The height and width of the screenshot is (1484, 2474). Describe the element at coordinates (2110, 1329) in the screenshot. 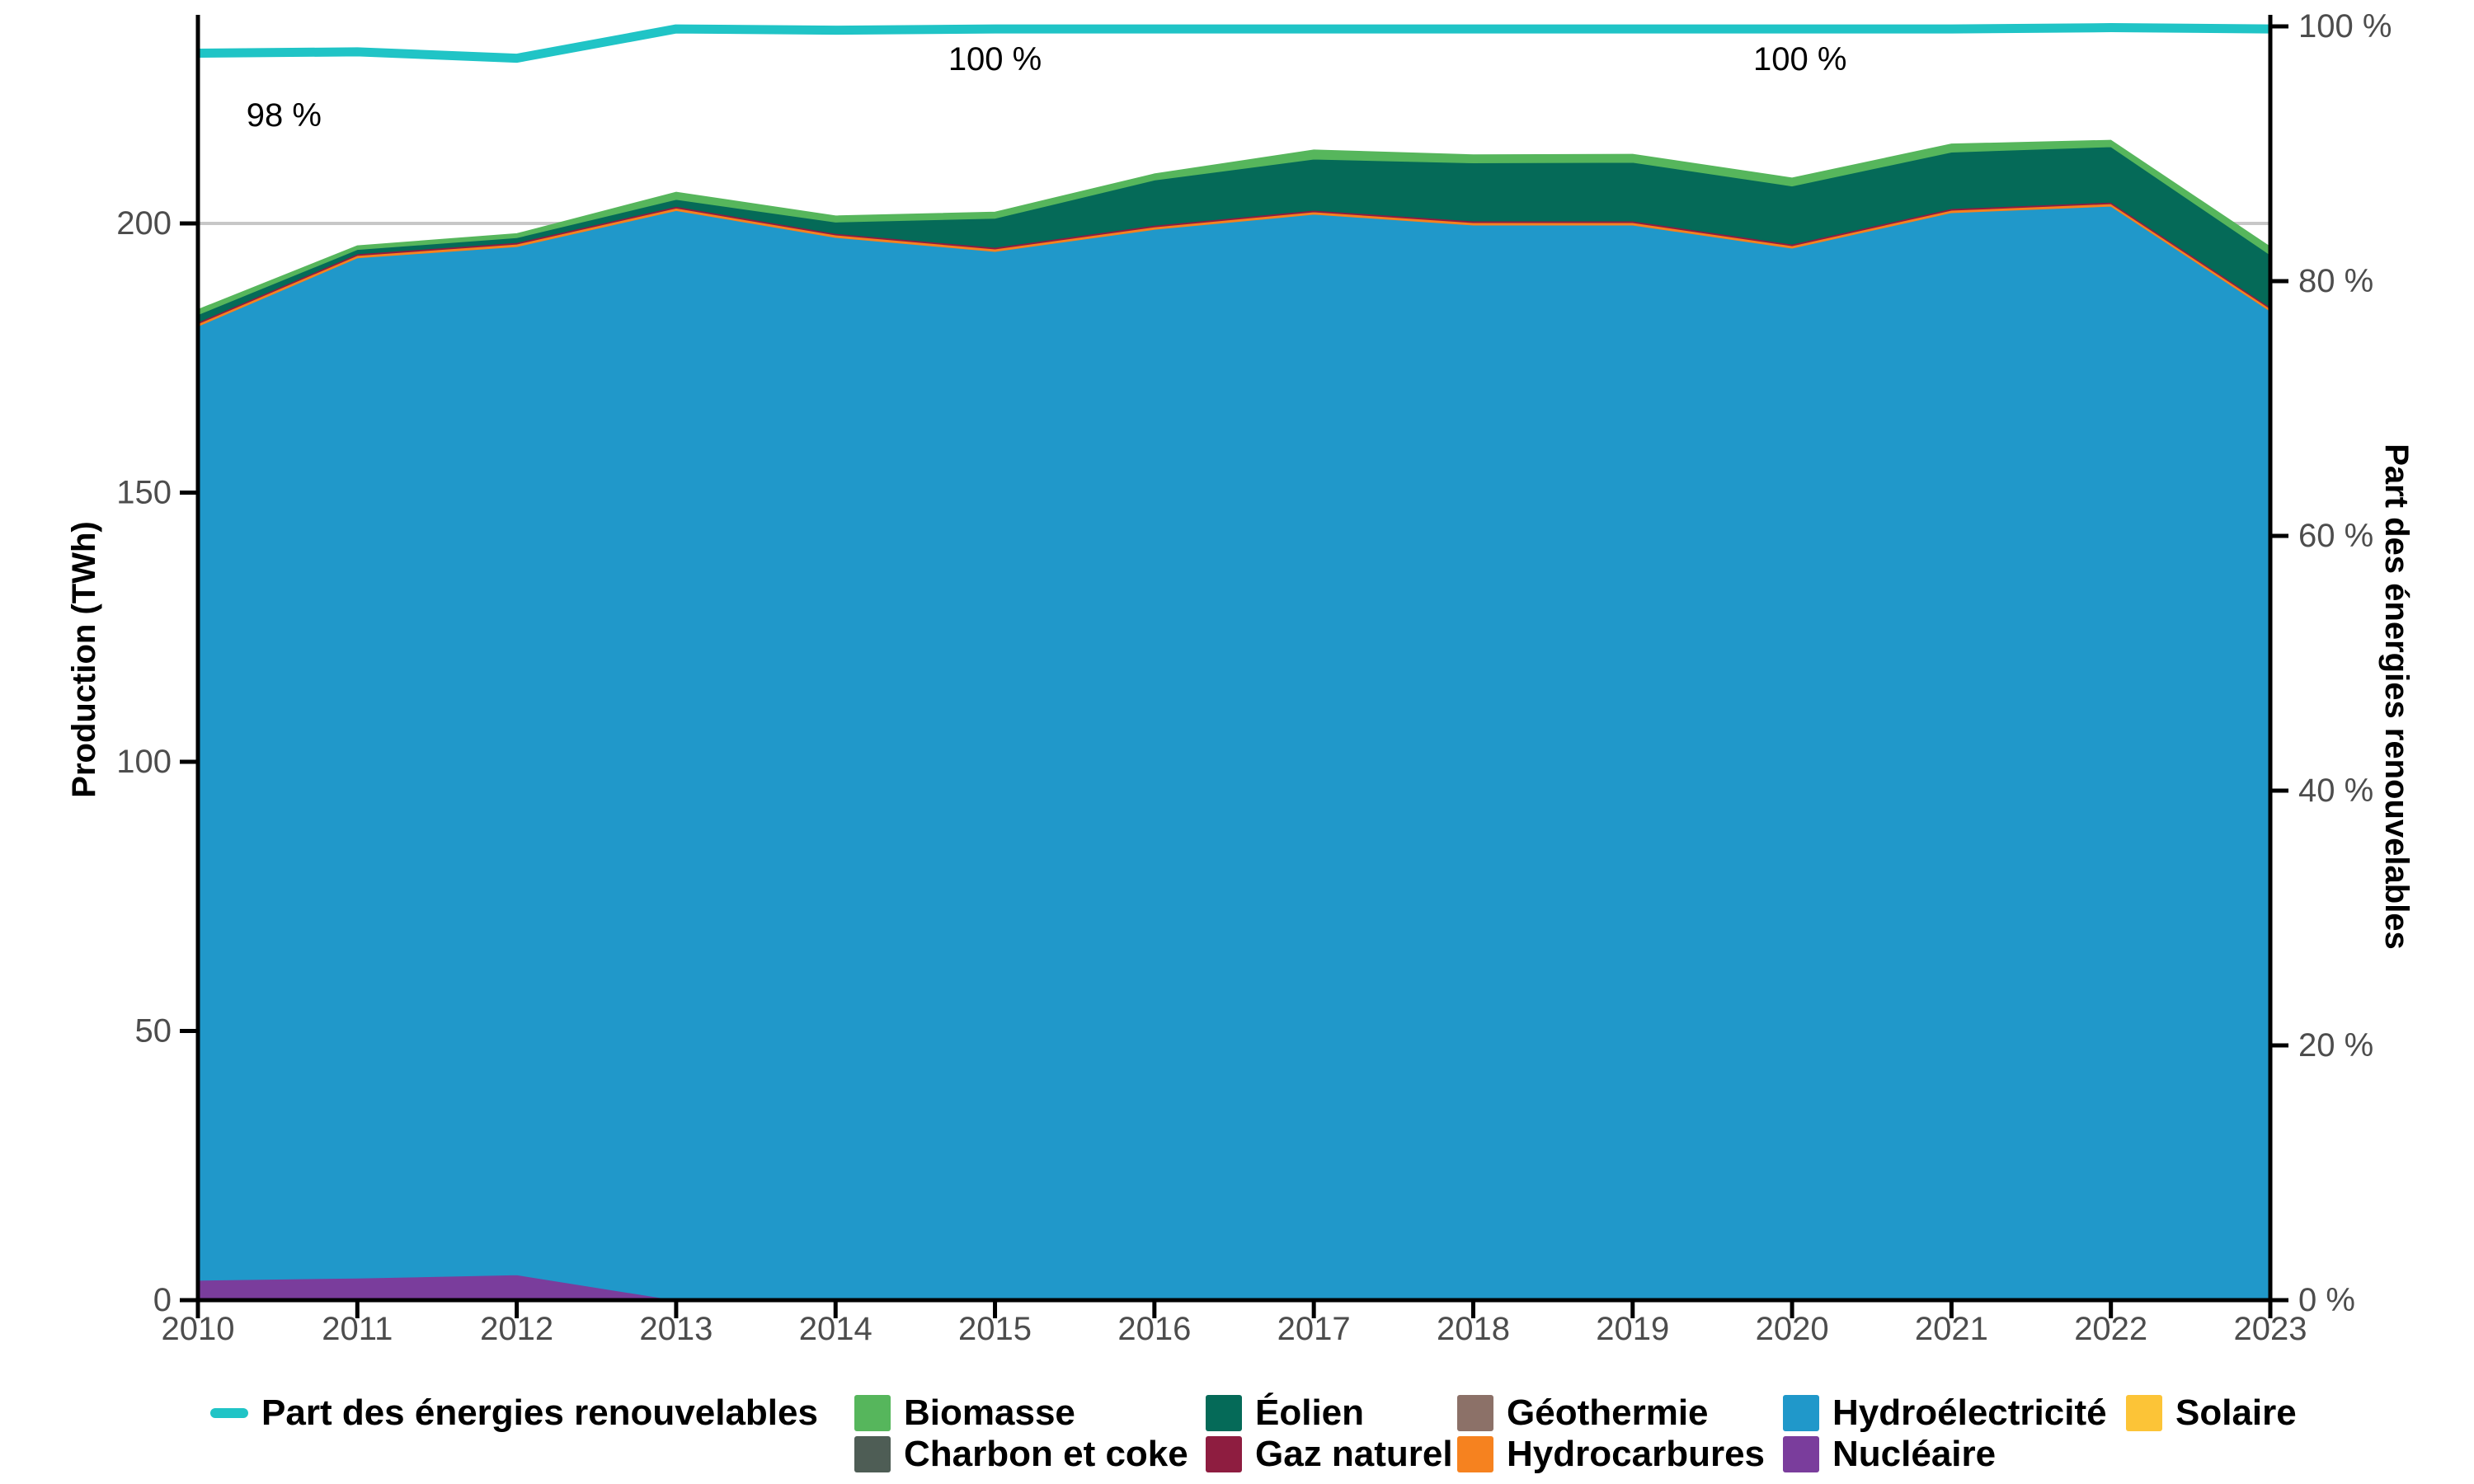

I see `x-tick-label: 2022` at that location.